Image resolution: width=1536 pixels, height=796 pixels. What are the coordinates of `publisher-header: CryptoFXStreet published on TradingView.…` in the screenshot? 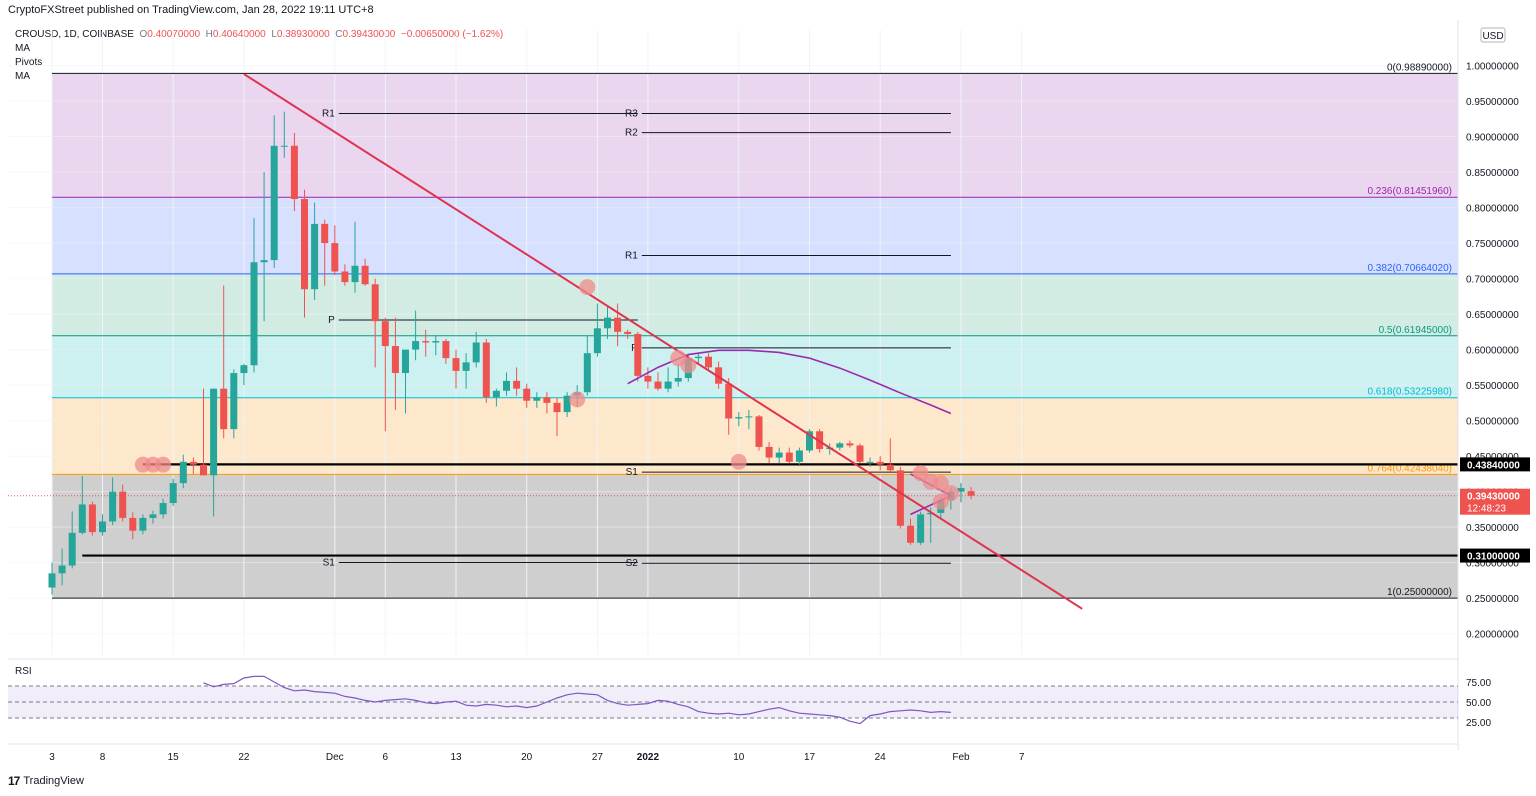 It's located at (191, 10).